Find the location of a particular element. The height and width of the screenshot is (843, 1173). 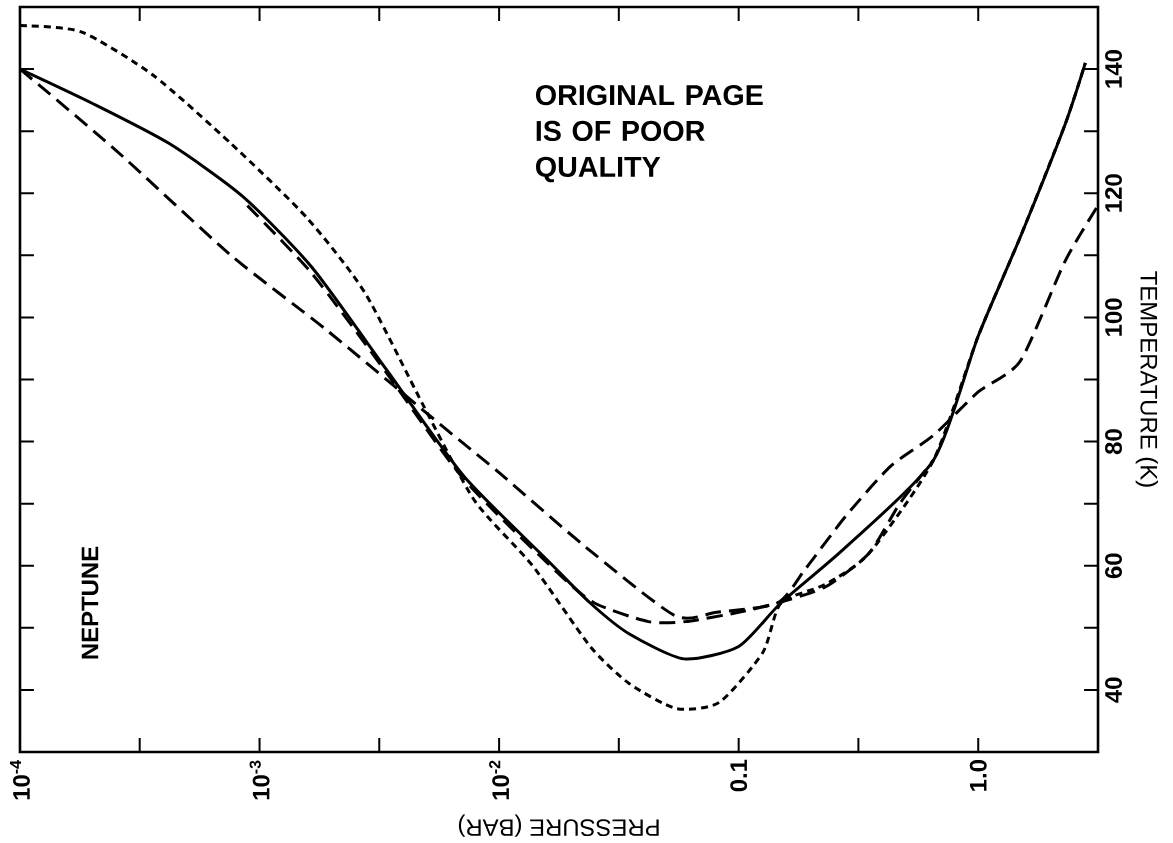

annotation: NEPTUNE is located at coordinates (90, 602).